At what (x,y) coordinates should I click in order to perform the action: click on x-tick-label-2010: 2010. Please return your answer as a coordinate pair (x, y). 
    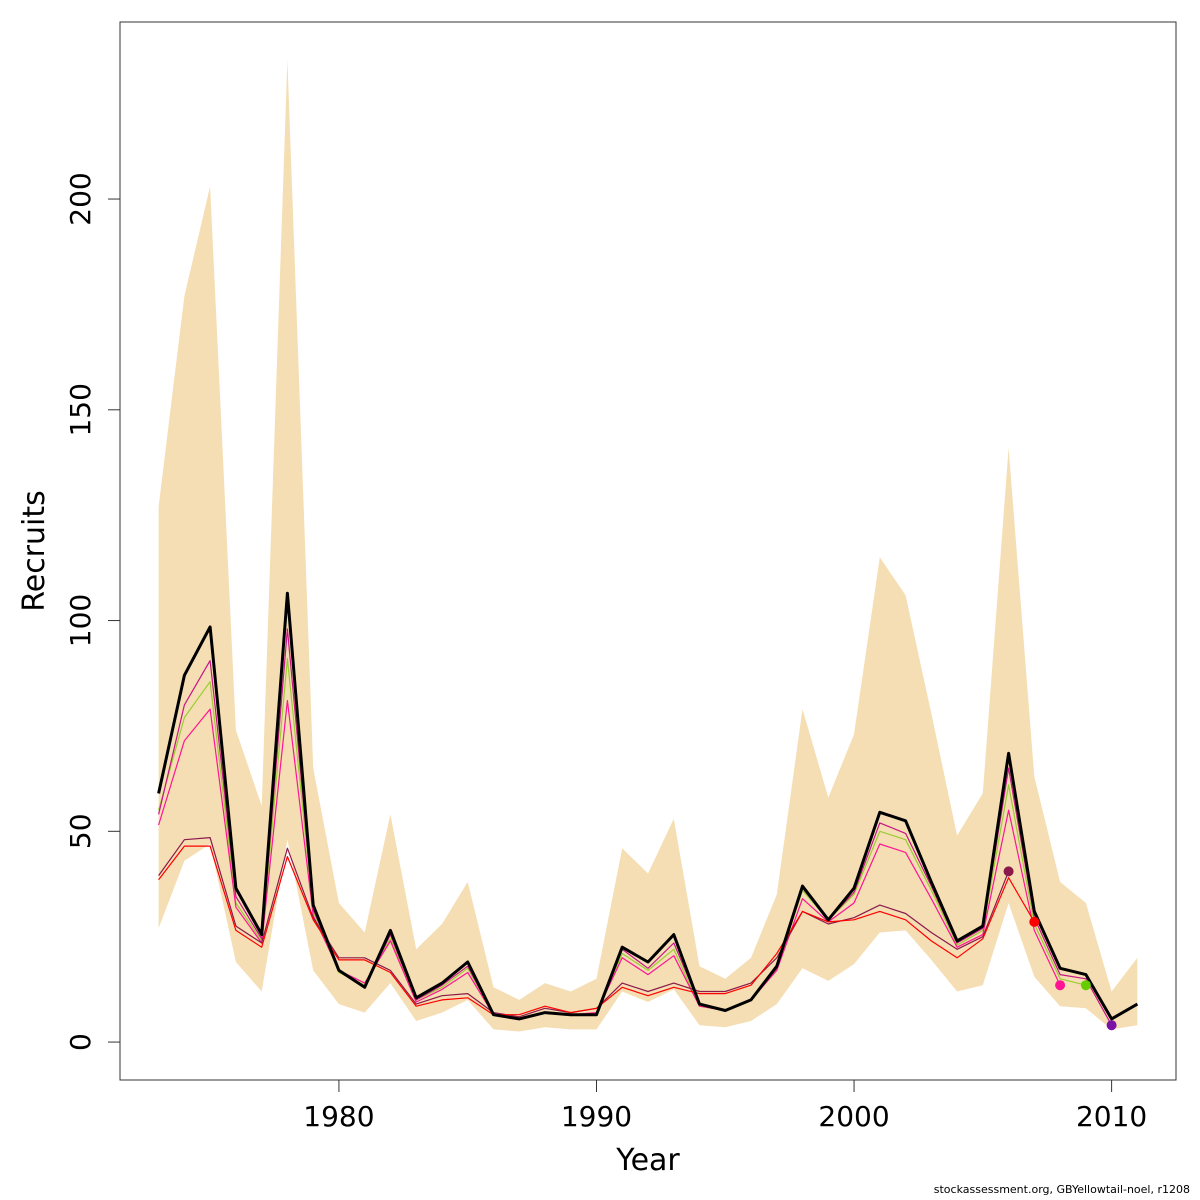
    Looking at the image, I should click on (1111, 1116).